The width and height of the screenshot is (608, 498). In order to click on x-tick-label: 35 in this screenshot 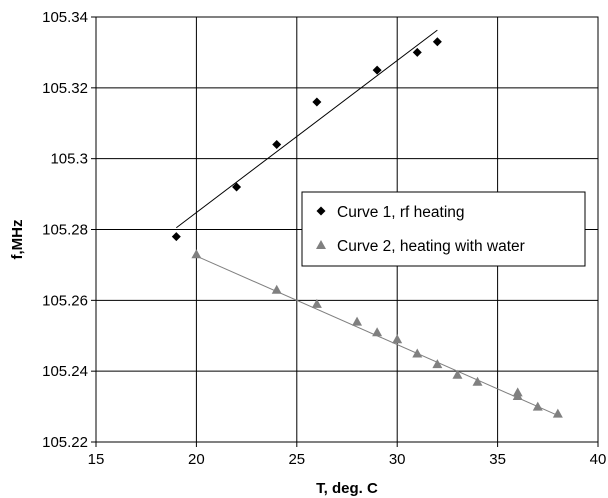, I will do `click(497, 459)`.